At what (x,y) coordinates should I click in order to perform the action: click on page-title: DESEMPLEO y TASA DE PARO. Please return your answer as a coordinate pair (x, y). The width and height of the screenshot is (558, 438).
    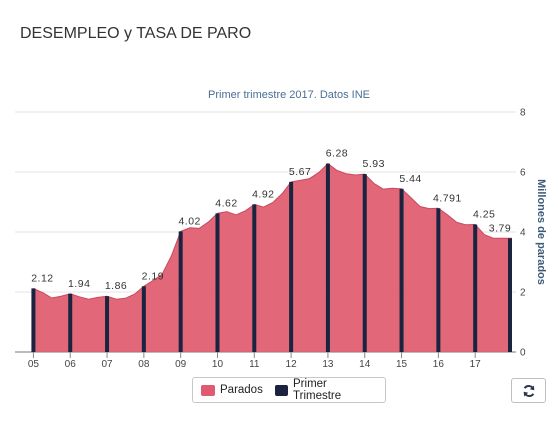
    Looking at the image, I should click on (136, 33).